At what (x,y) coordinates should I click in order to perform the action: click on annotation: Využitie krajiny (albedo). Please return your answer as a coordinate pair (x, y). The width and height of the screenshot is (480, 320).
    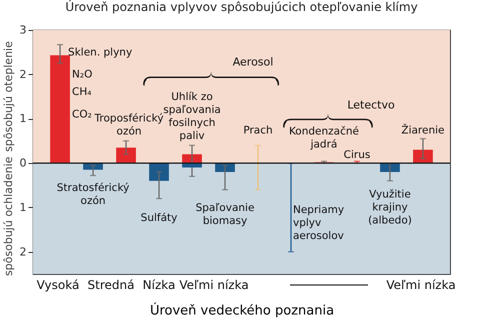
    Looking at the image, I should click on (390, 207).